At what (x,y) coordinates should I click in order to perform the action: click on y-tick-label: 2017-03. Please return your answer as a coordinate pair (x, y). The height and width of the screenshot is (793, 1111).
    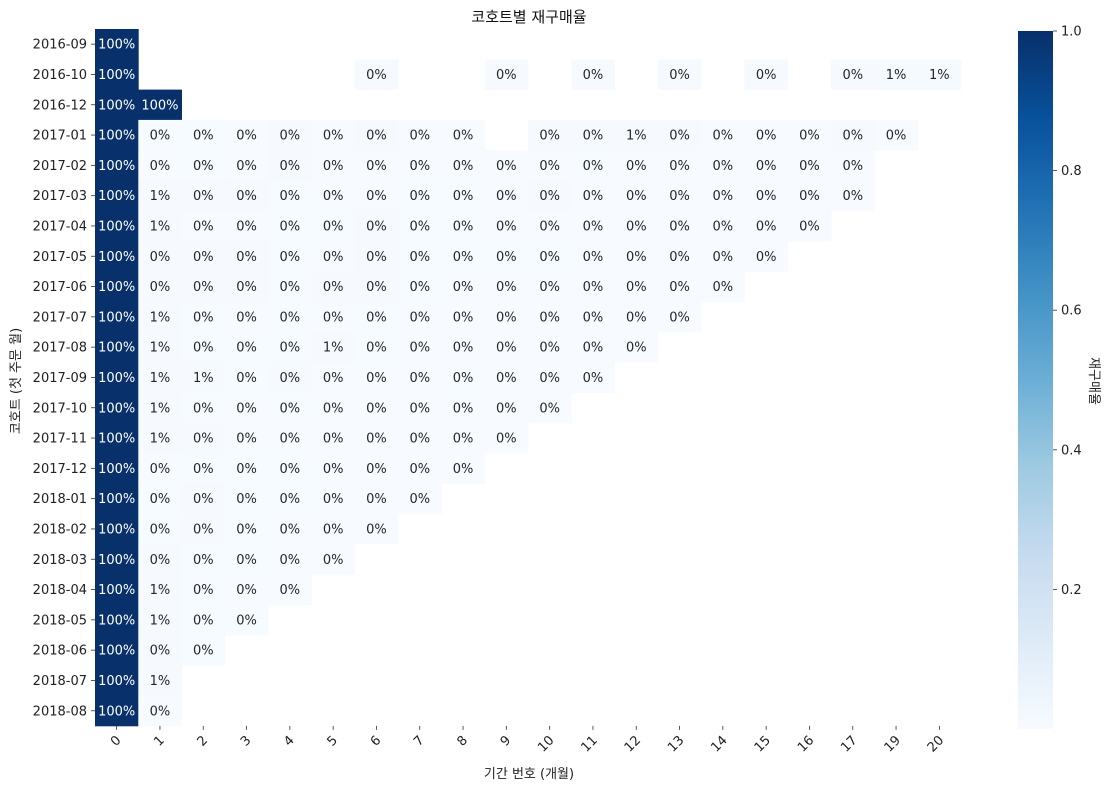
    Looking at the image, I should click on (60, 196).